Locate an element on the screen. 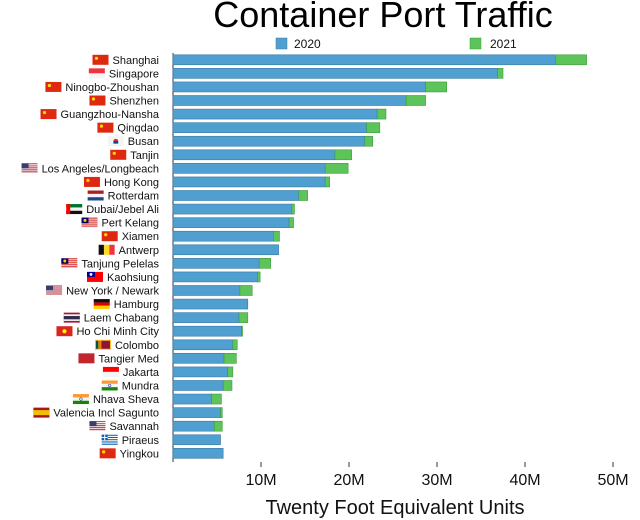 This screenshot has height=520, width=640. x-tick-label: 20M is located at coordinates (348, 480).